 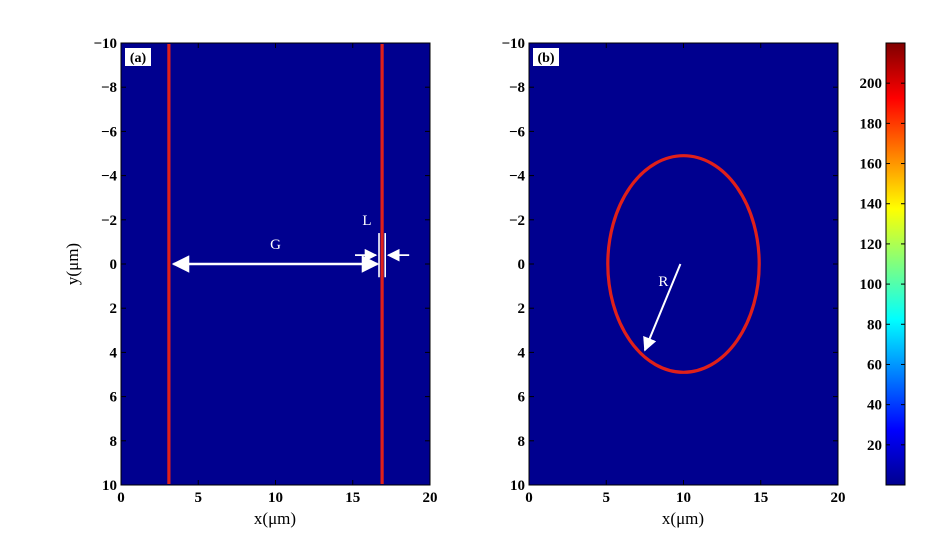 What do you see at coordinates (275, 245) in the screenshot?
I see `gap-label: G` at bounding box center [275, 245].